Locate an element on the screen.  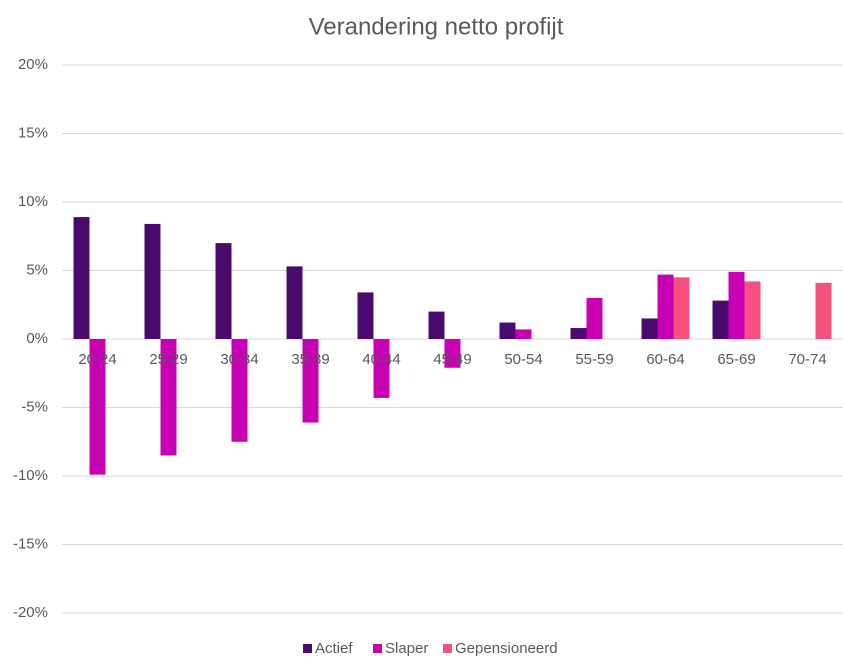
x-tick-label: 55-59 is located at coordinates (594, 359).